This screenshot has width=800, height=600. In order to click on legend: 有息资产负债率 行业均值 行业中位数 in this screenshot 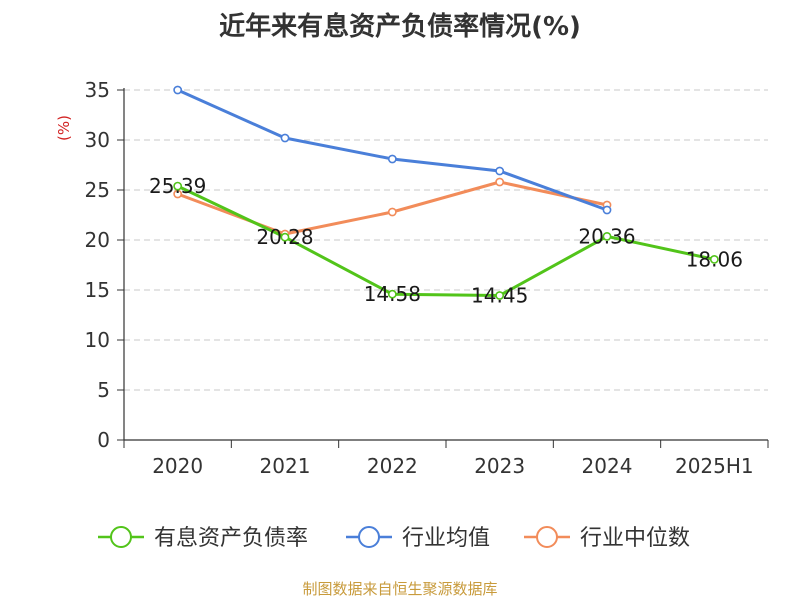, I will do `click(394, 538)`.